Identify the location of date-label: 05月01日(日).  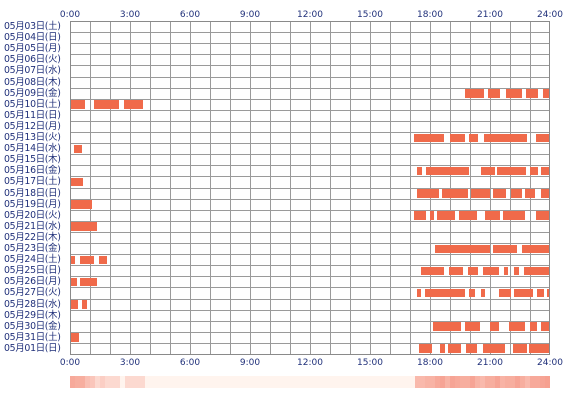
(32, 348).